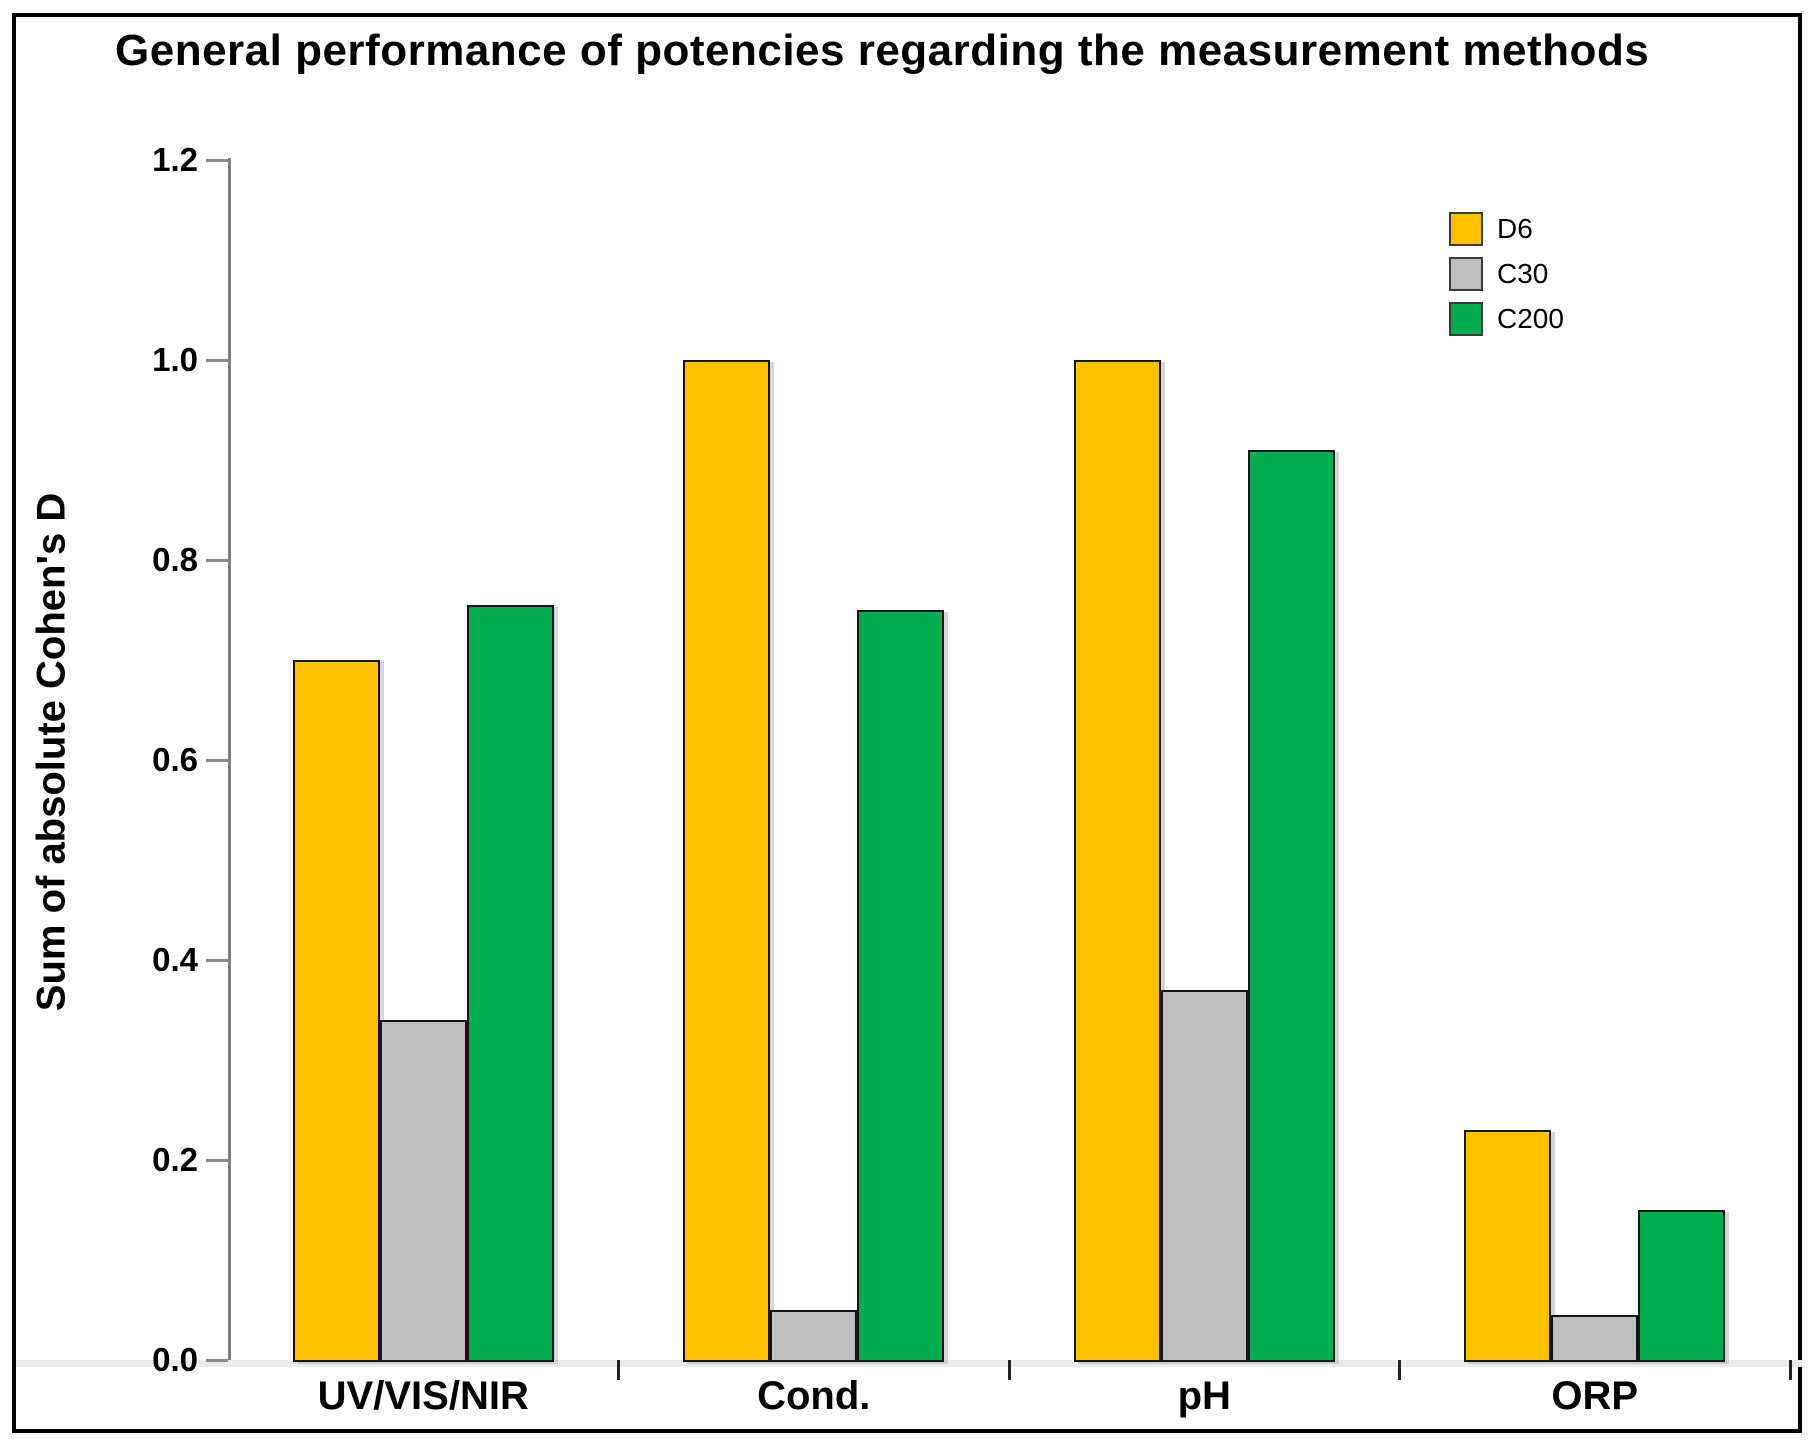 The height and width of the screenshot is (1450, 1819). I want to click on y-tick-label: 0.0, so click(175, 1359).